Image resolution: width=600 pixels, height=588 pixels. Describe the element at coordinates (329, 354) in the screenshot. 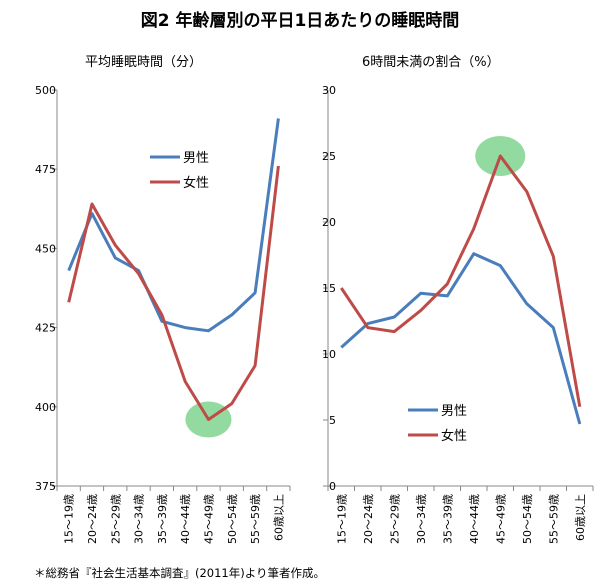

I see `y-tick-label: 10` at that location.